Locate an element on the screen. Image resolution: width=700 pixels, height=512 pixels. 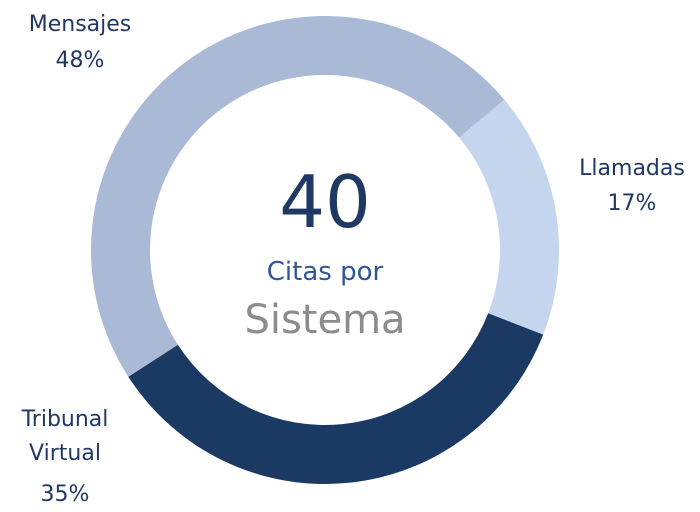
donut-segment is located at coordinates (509, 217).